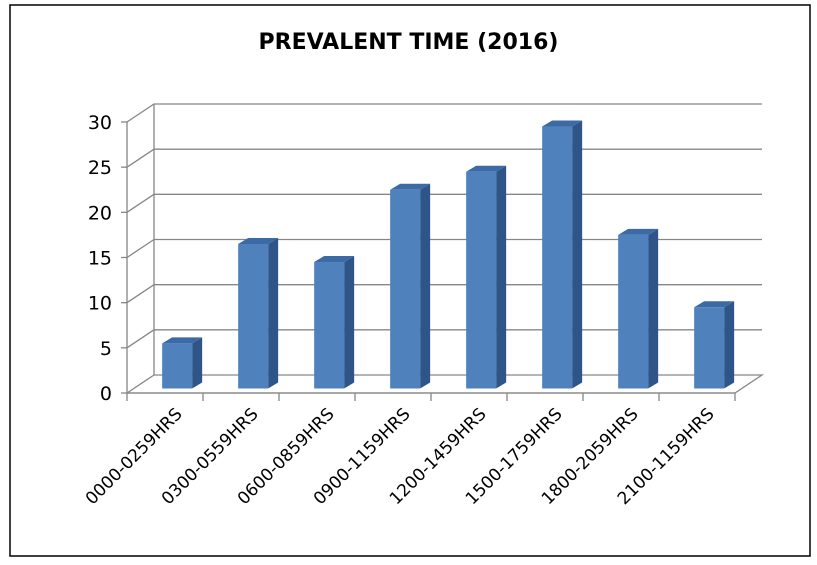 The width and height of the screenshot is (817, 565). I want to click on y-tick-label: 20, so click(100, 213).